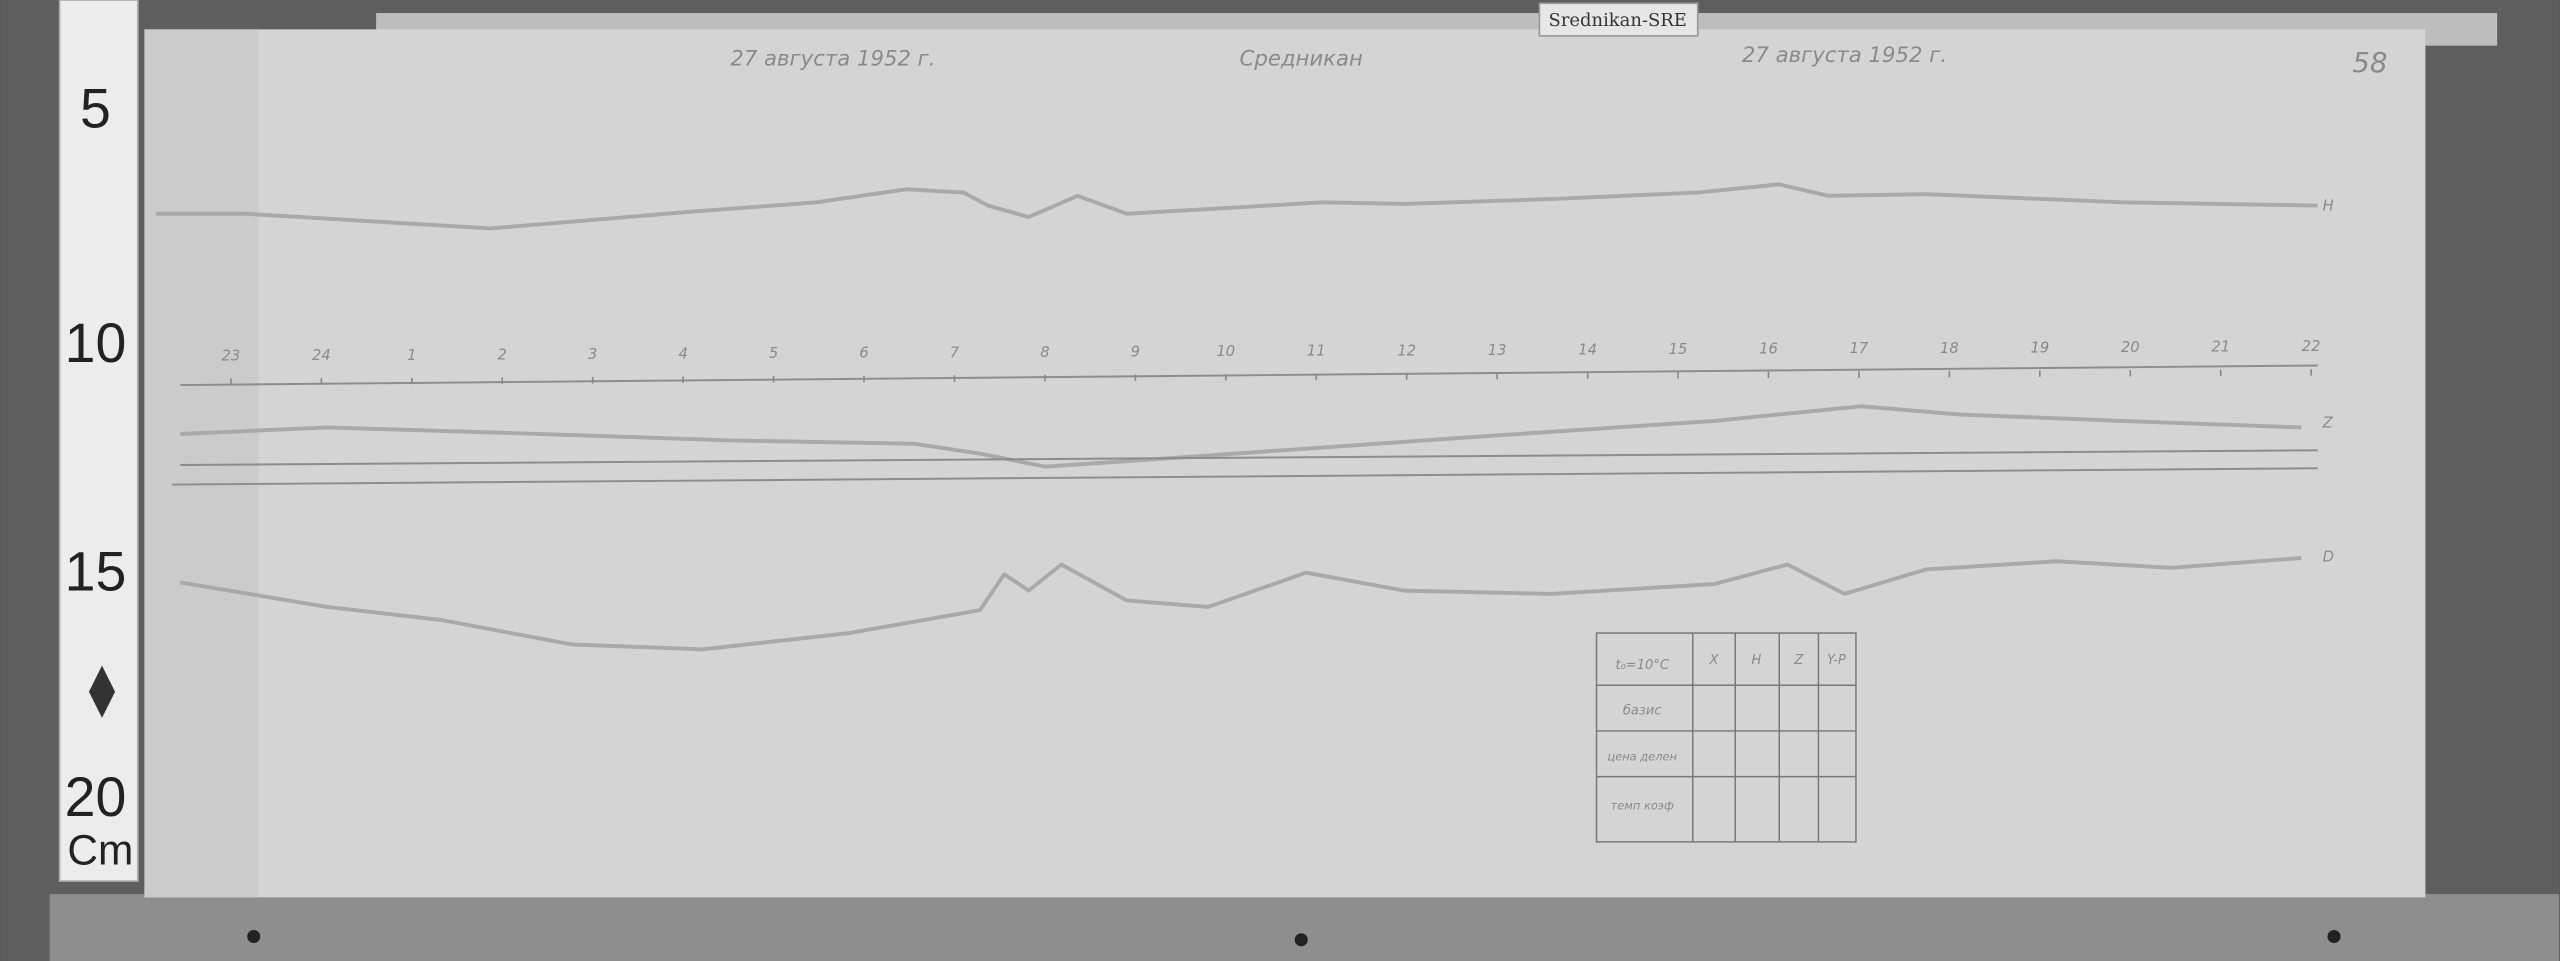 The width and height of the screenshot is (2560, 961). I want to click on hour-label: 6, so click(863, 353).